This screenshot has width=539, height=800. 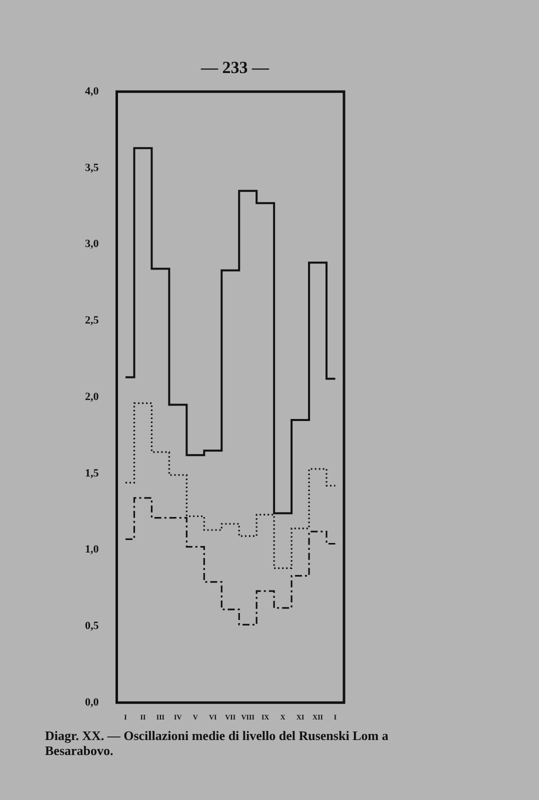 I want to click on y-tick-label: 0,0, so click(x=92, y=702).